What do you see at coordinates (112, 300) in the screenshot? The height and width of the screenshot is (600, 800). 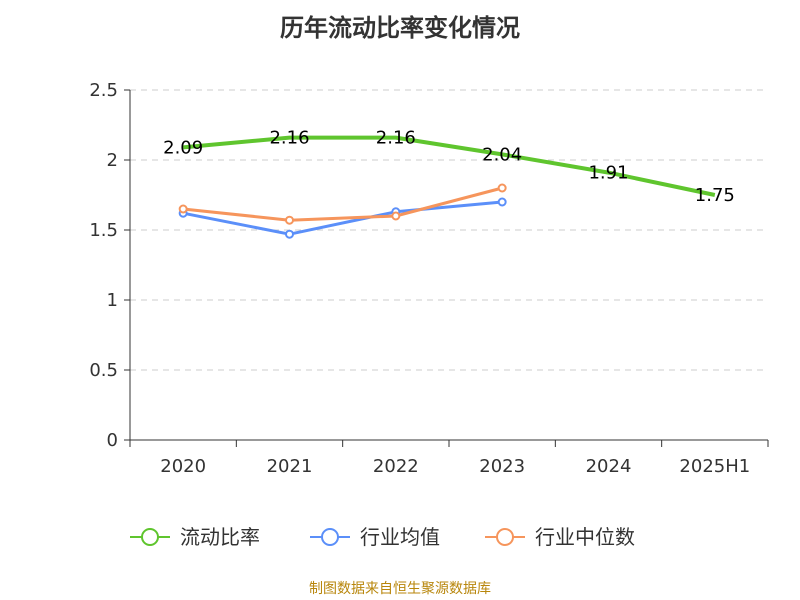 I see `y-tick-label: 1` at bounding box center [112, 300].